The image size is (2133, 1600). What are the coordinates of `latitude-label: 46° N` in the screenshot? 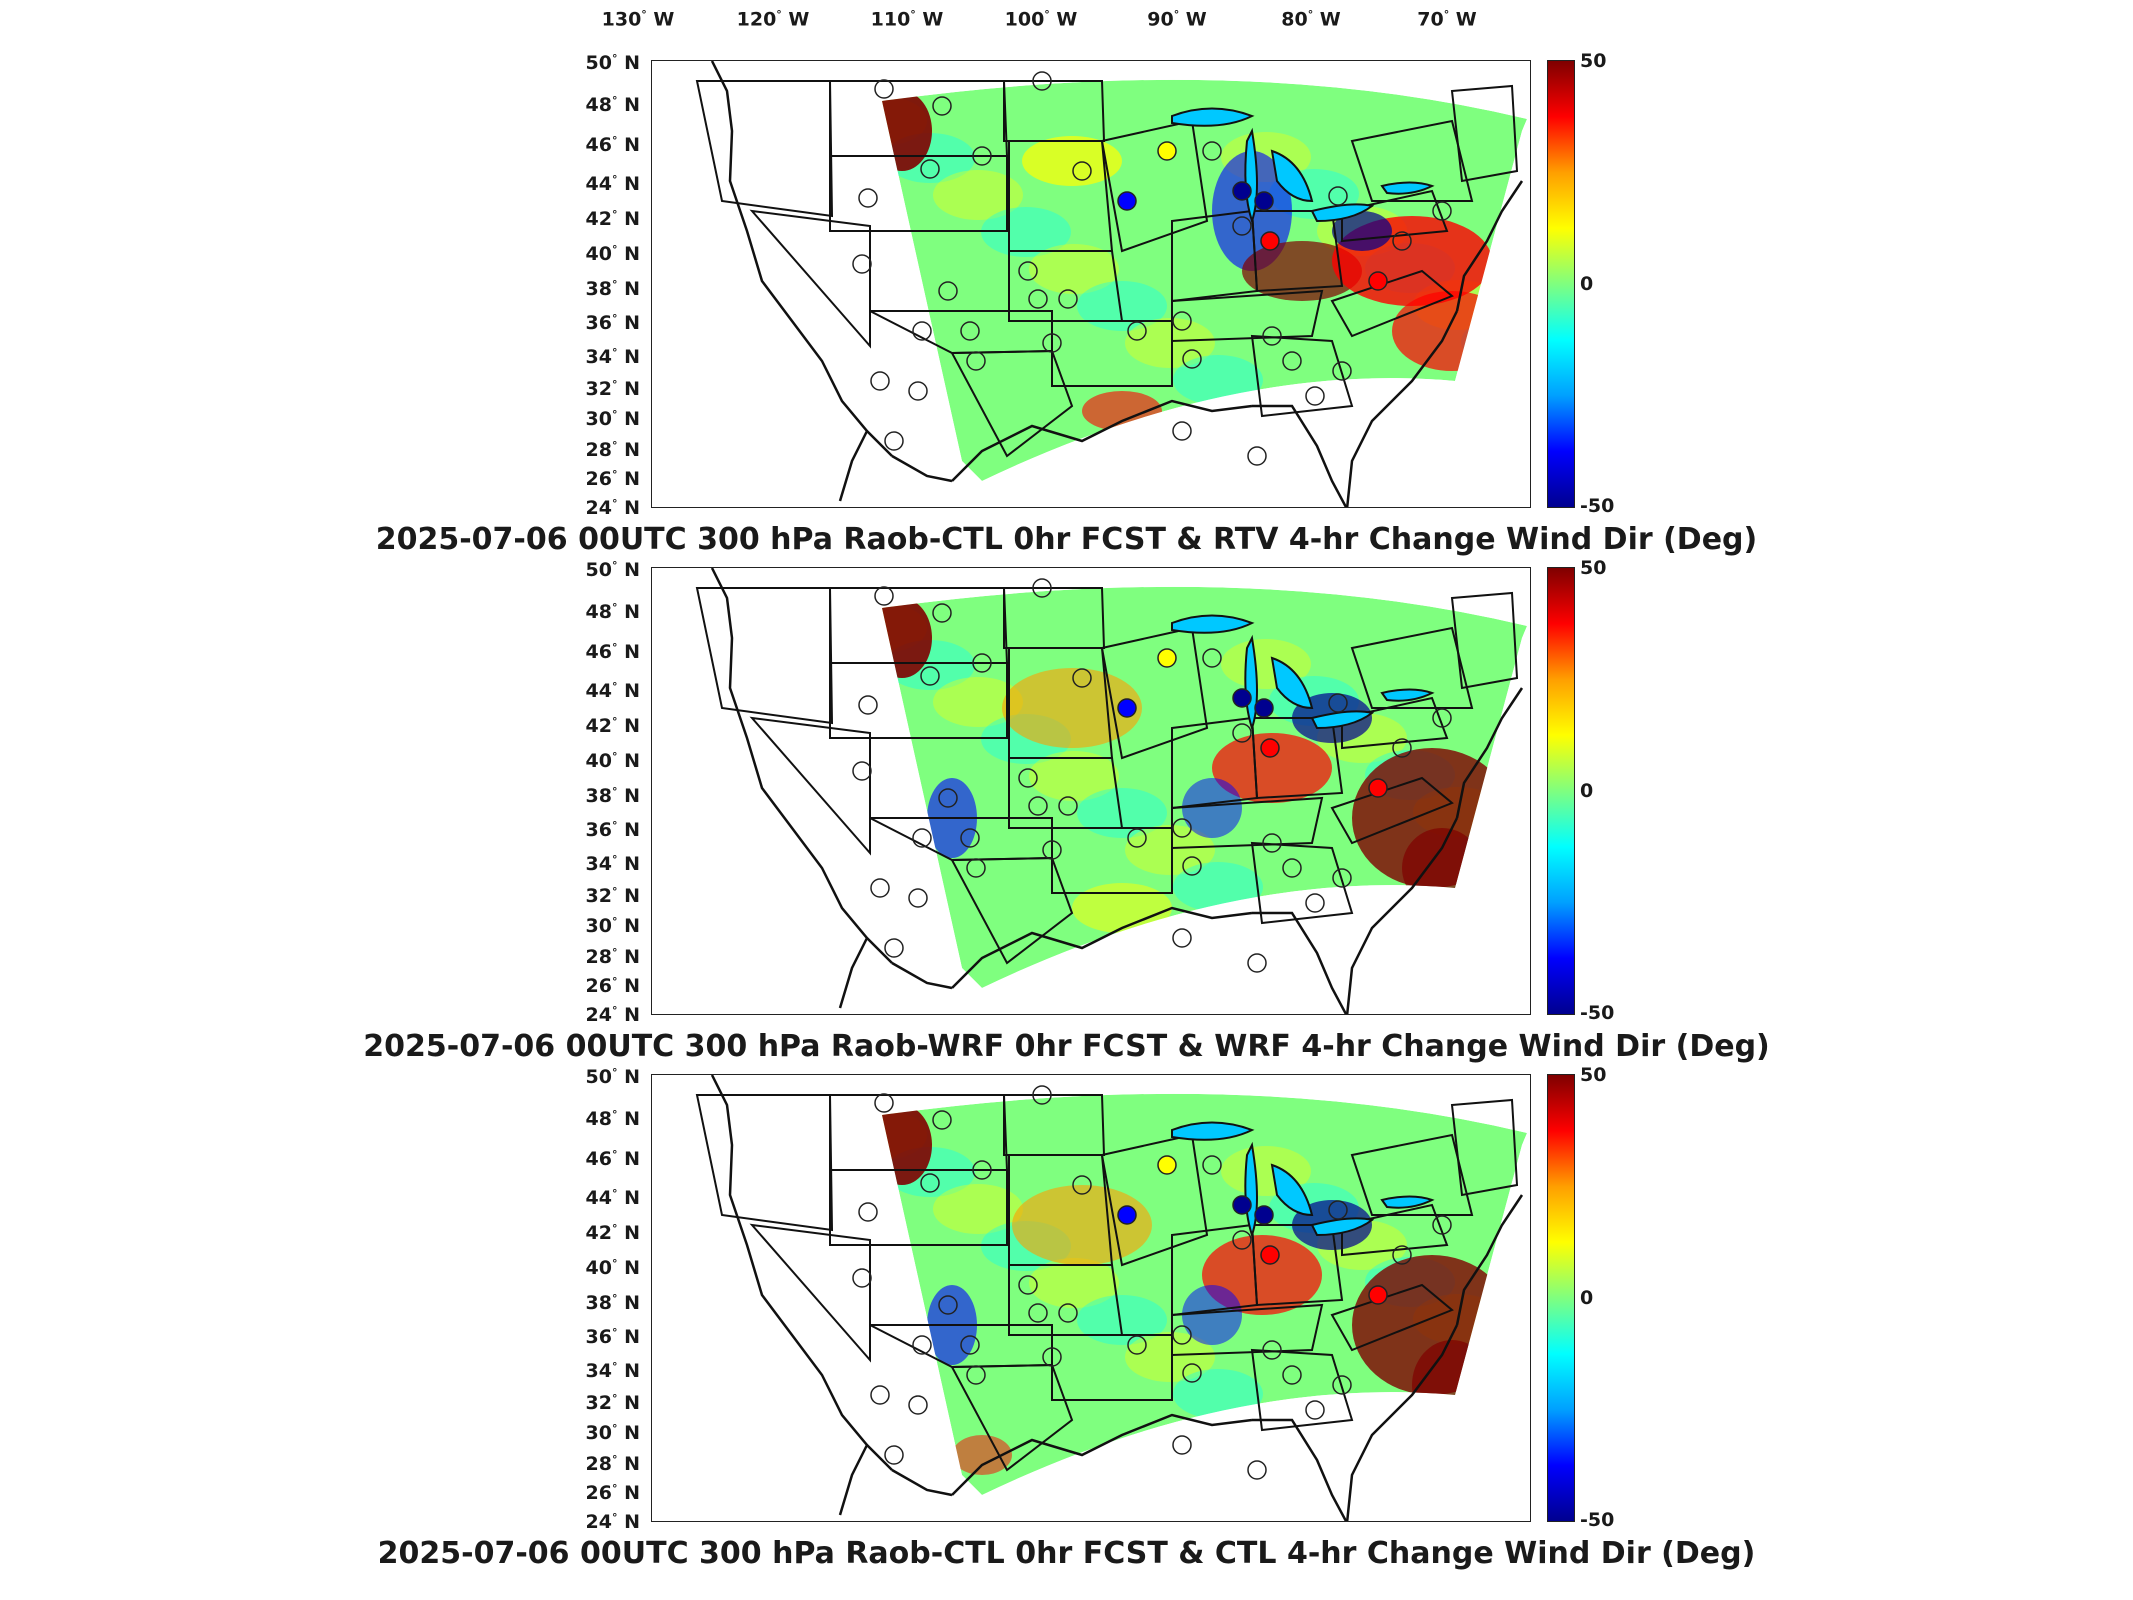 It's located at (612, 652).